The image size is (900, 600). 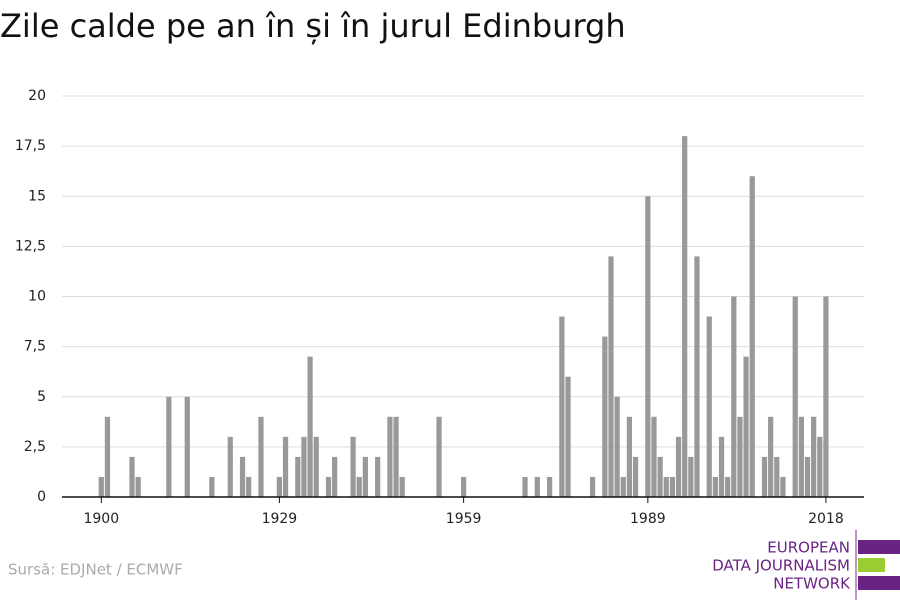 What do you see at coordinates (30, 246) in the screenshot?
I see `y-tick-label: 12,5` at bounding box center [30, 246].